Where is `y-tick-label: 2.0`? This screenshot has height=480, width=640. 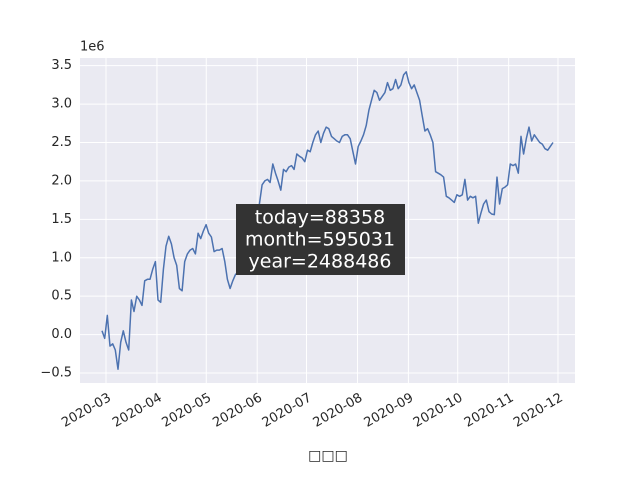
y-tick-label: 2.0 is located at coordinates (61, 180).